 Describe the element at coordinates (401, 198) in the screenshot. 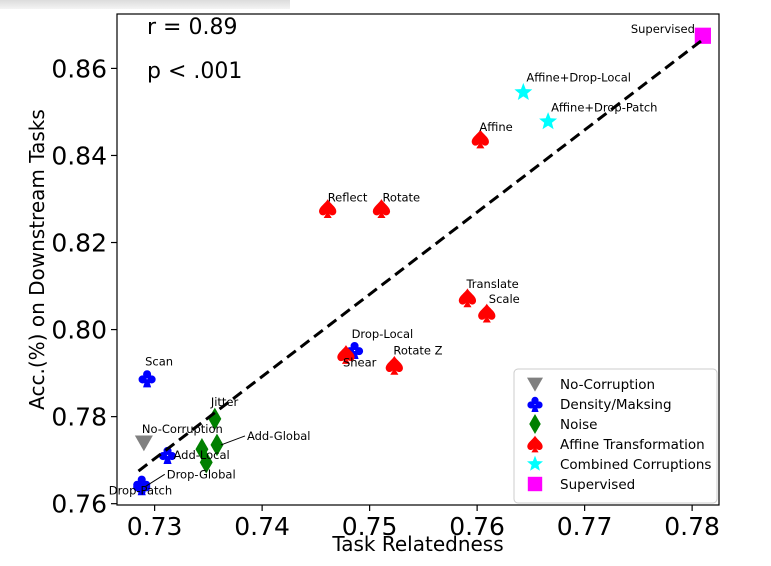

I see `point-label: Rotate` at that location.